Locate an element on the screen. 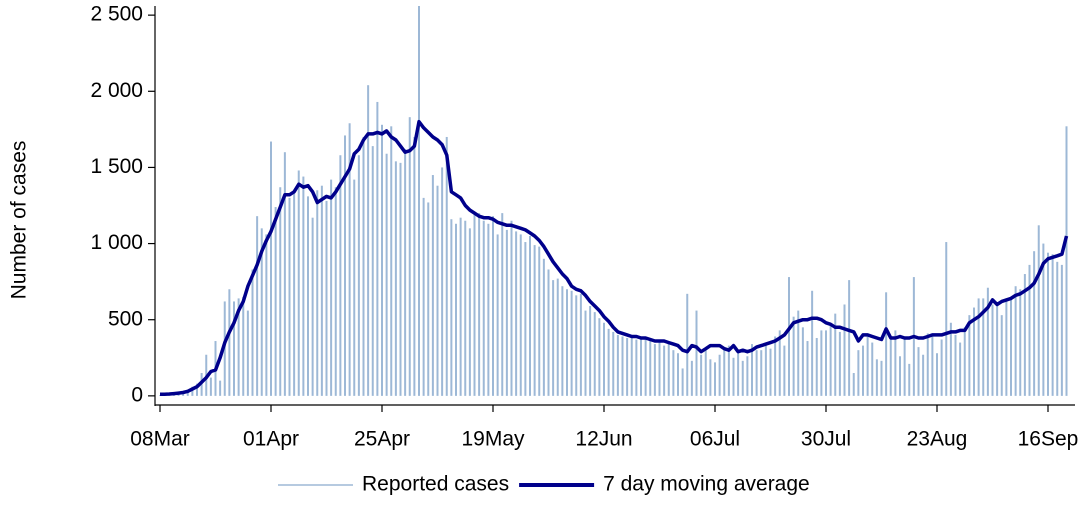  y-tick-label: 1 500 is located at coordinates (116, 166).